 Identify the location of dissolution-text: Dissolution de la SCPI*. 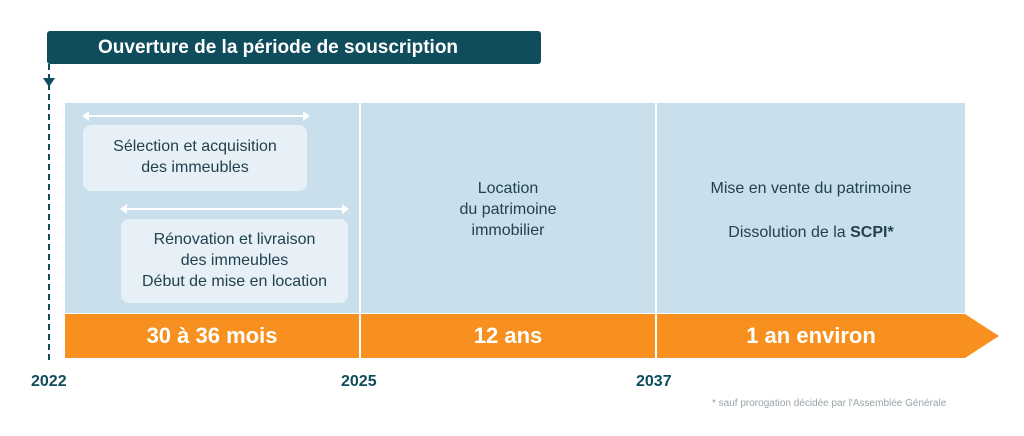
(811, 232).